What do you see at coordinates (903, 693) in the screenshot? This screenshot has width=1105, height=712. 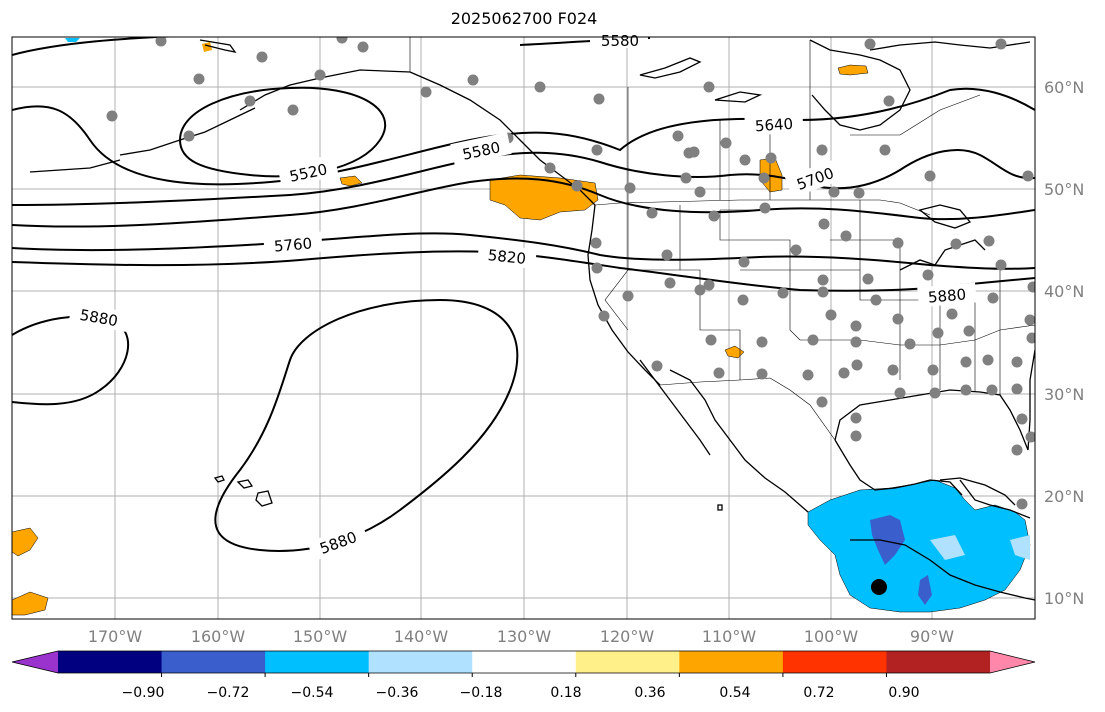 I see `colorbar-tick-label: 0.90` at bounding box center [903, 693].